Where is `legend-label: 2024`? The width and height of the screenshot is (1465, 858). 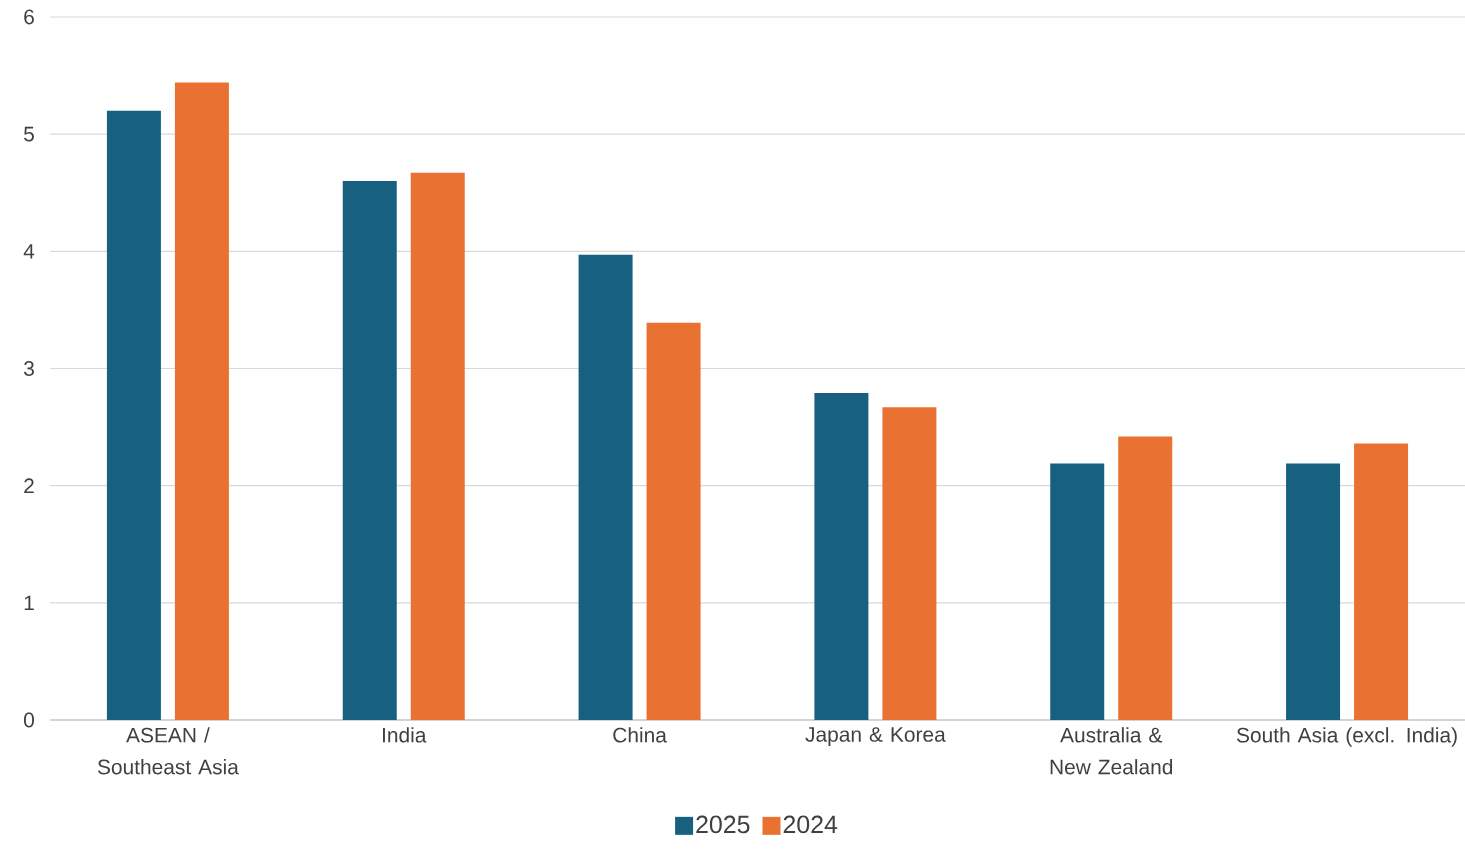
legend-label: 2024 is located at coordinates (810, 824).